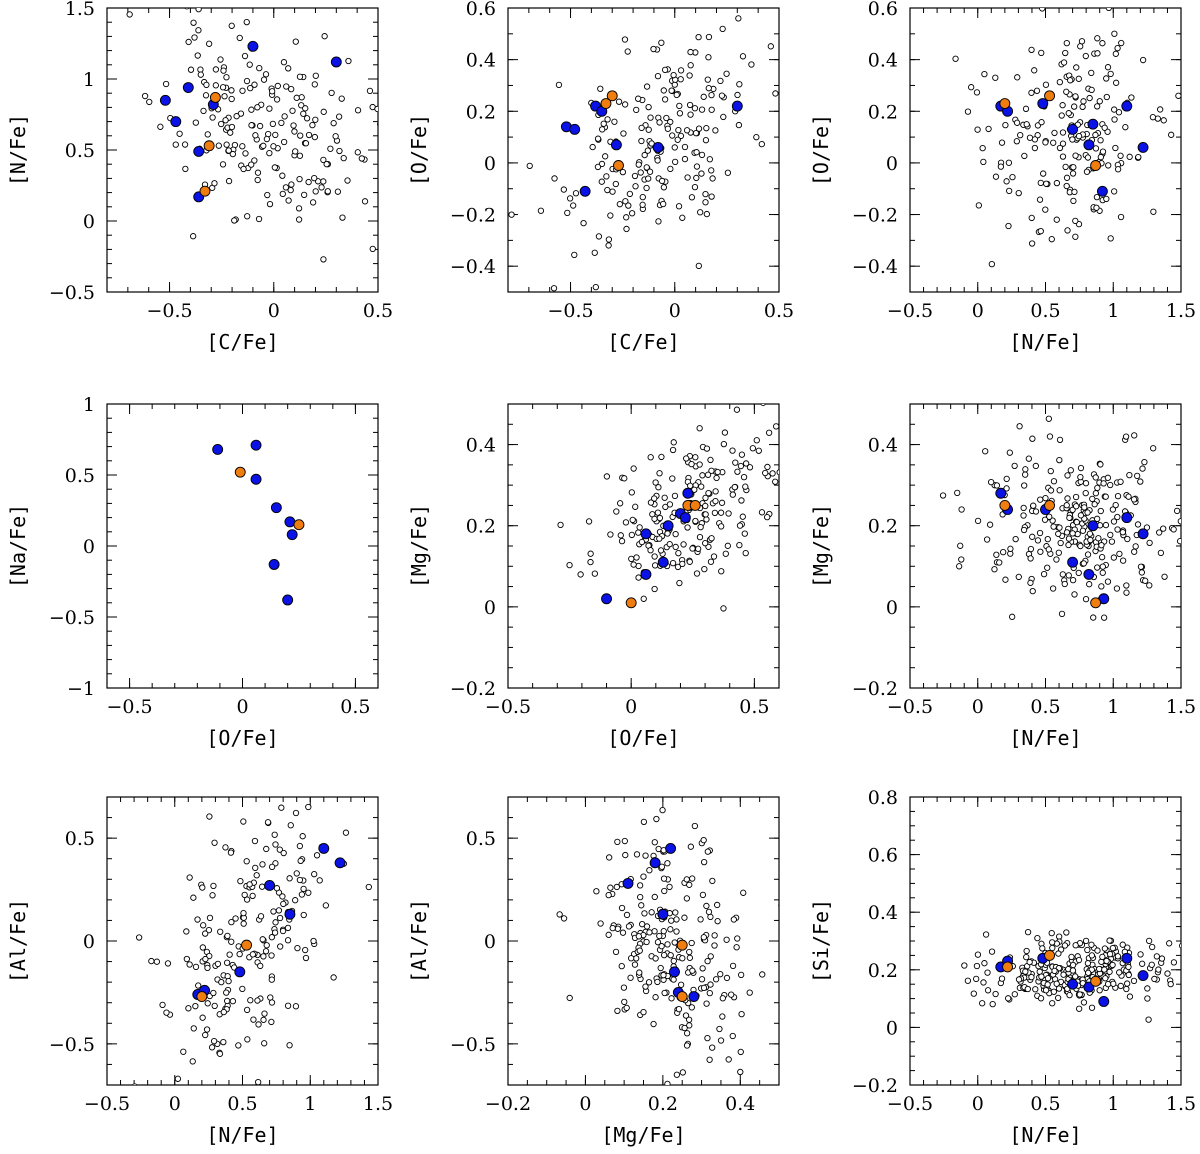 This screenshot has width=1200, height=1154. I want to click on blue-data-point, so click(1143, 534).